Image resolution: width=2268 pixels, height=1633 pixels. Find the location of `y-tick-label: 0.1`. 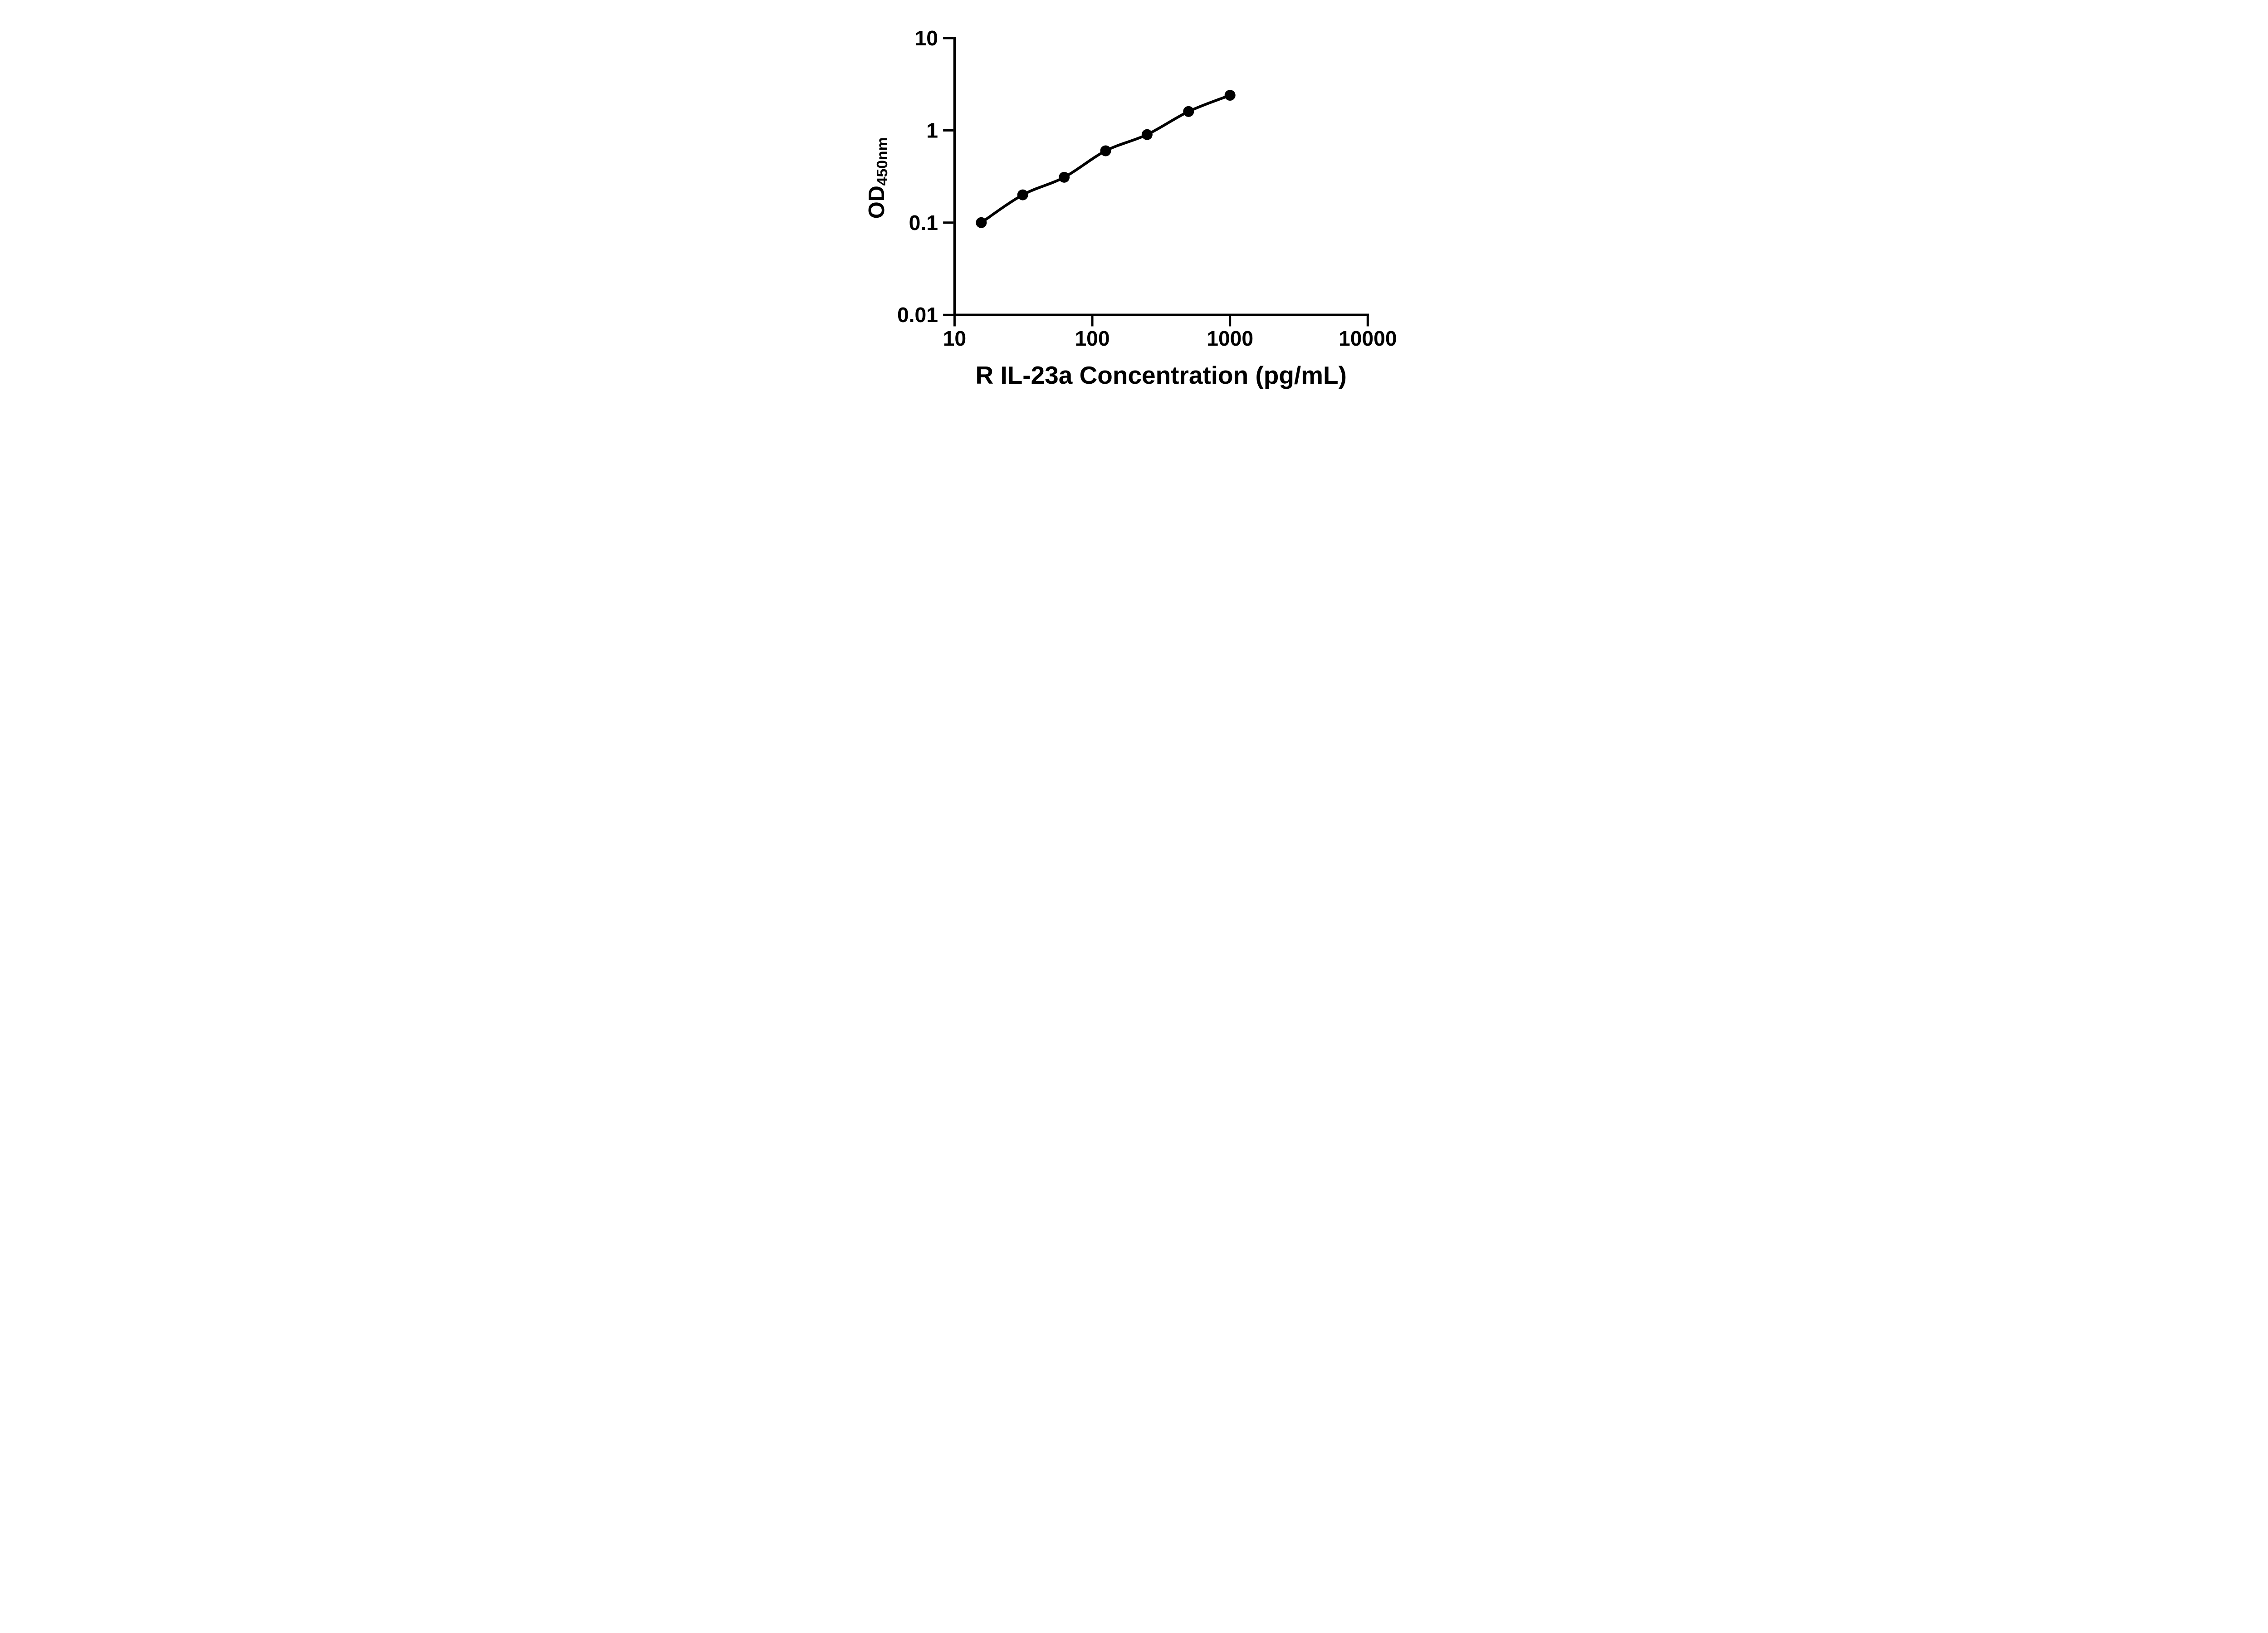

y-tick-label: 0.1 is located at coordinates (924, 223).